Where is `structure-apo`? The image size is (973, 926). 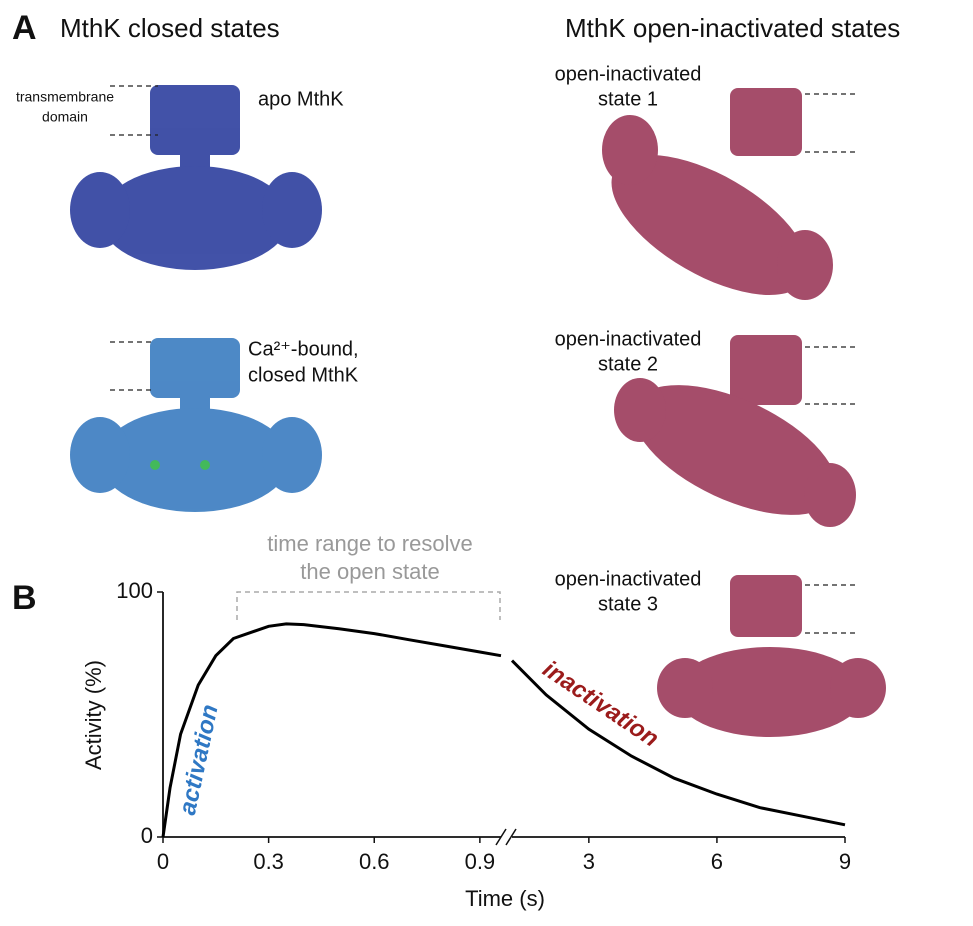 structure-apo is located at coordinates (196, 177).